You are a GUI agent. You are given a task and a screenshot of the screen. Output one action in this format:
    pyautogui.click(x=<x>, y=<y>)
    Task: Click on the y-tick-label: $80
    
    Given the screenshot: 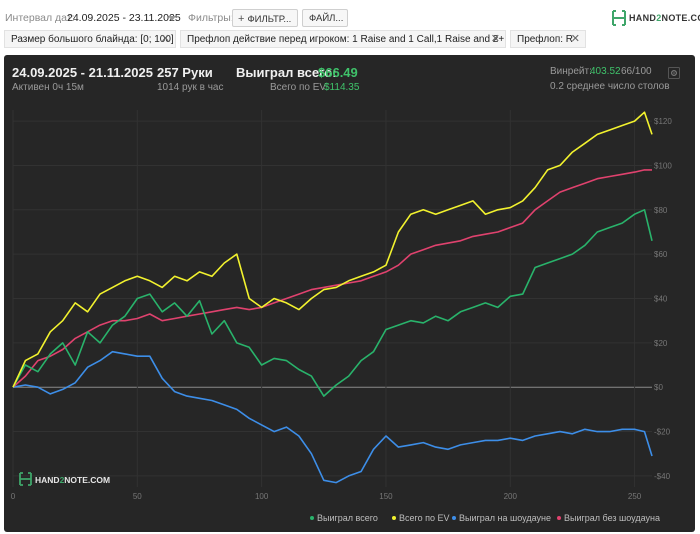 What is the action you would take?
    pyautogui.click(x=661, y=210)
    